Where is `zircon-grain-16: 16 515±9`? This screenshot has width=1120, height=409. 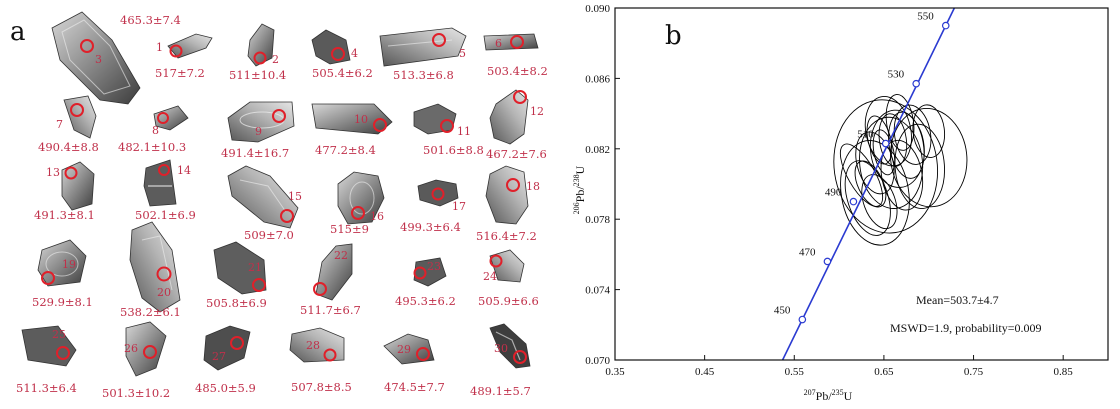
zircon-grain-16: 16 515±9 is located at coordinates (357, 203).